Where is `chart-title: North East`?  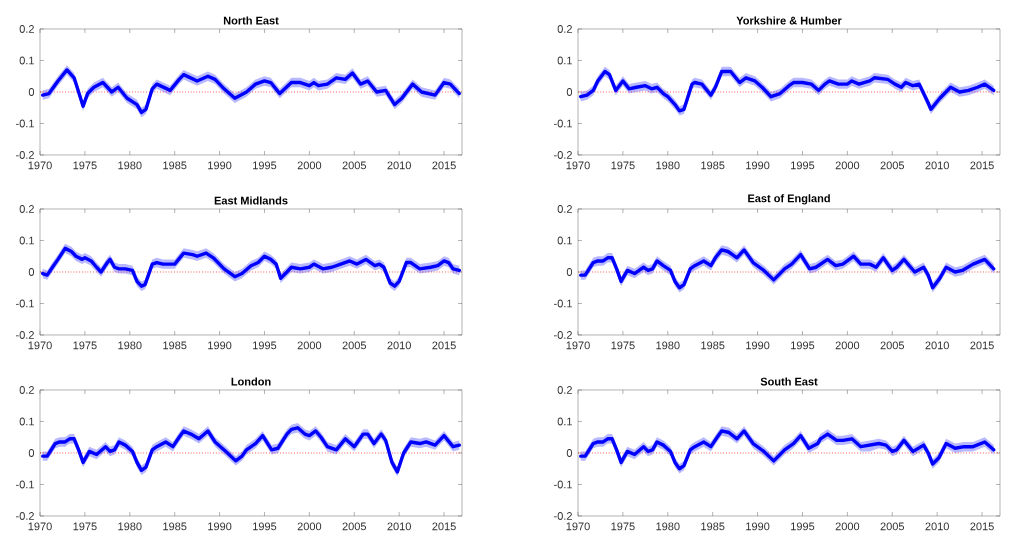
chart-title: North East is located at coordinates (251, 20).